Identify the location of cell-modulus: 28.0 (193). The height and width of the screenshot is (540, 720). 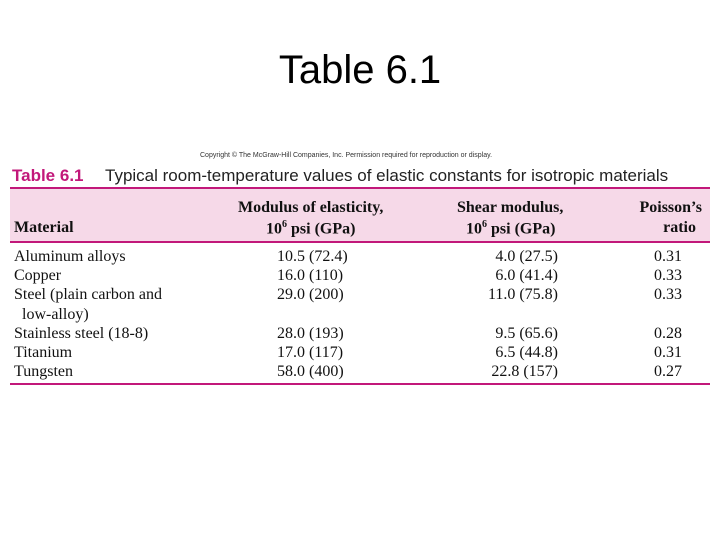
(310, 333).